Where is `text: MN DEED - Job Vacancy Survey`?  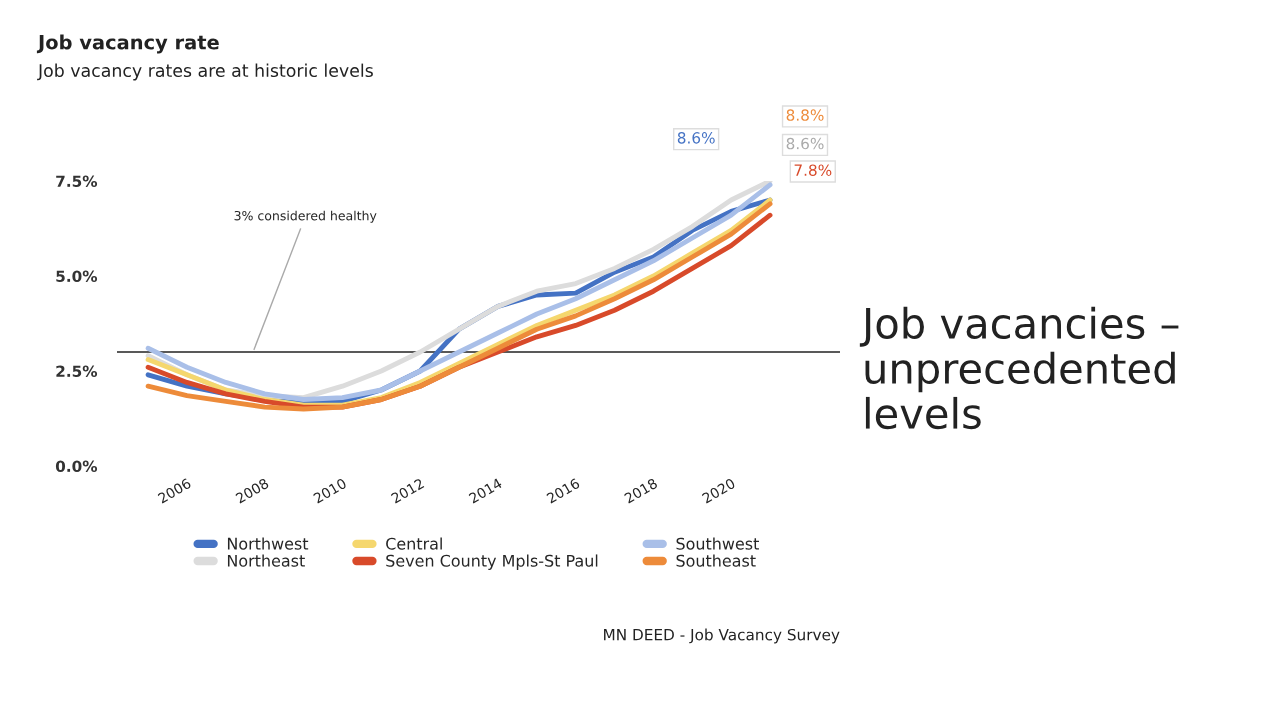
text: MN DEED - Job Vacancy Survey is located at coordinates (722, 636).